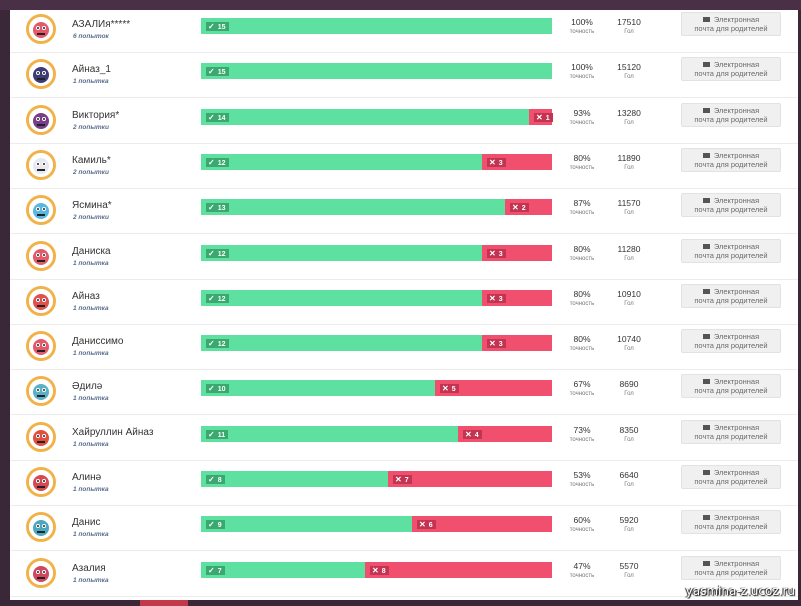  Describe the element at coordinates (629, 22) in the screenshot. I see `goal-value: 17510` at that location.